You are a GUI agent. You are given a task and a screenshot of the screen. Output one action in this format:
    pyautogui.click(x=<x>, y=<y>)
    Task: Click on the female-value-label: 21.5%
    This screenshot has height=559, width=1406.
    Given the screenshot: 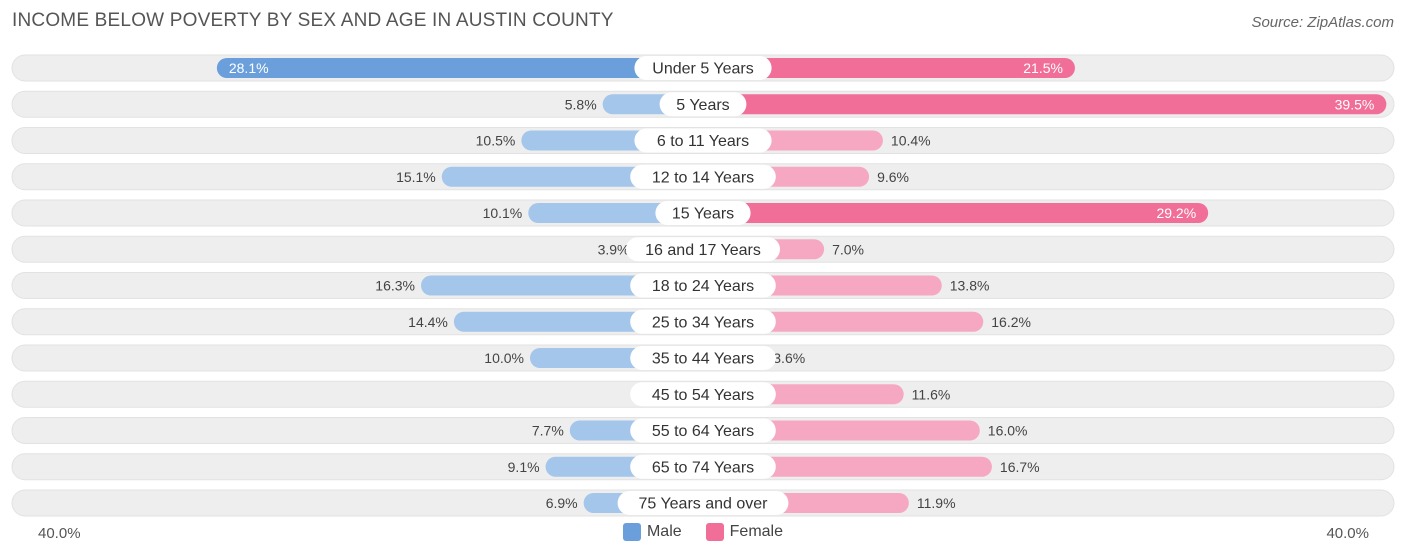 What is the action you would take?
    pyautogui.click(x=1043, y=68)
    